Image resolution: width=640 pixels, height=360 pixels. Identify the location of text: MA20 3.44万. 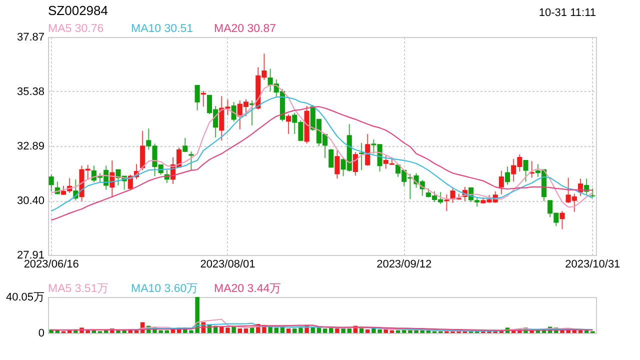
(248, 288).